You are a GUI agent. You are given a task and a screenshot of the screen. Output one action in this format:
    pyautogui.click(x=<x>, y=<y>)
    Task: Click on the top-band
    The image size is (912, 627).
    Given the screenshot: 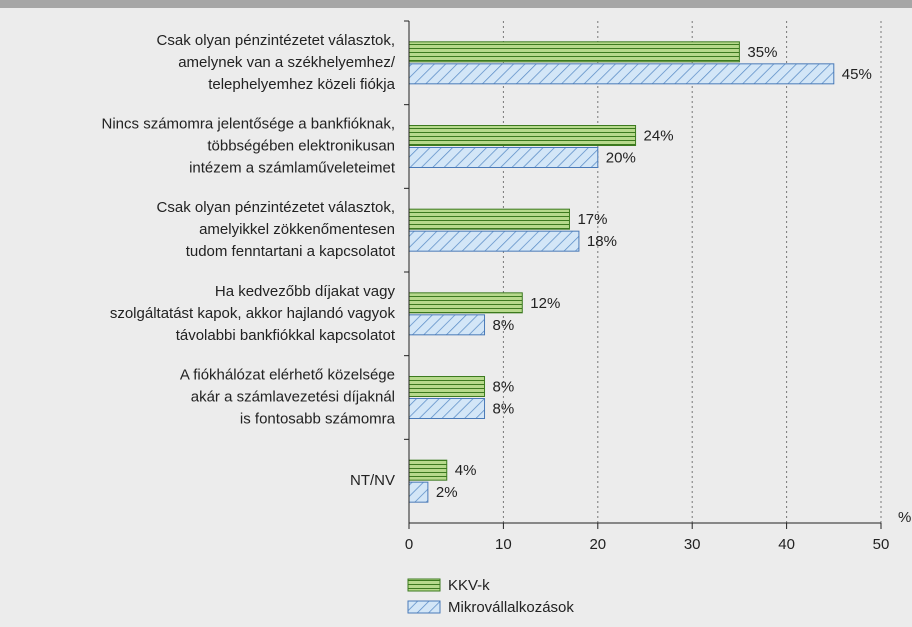 What is the action you would take?
    pyautogui.click(x=456, y=4)
    